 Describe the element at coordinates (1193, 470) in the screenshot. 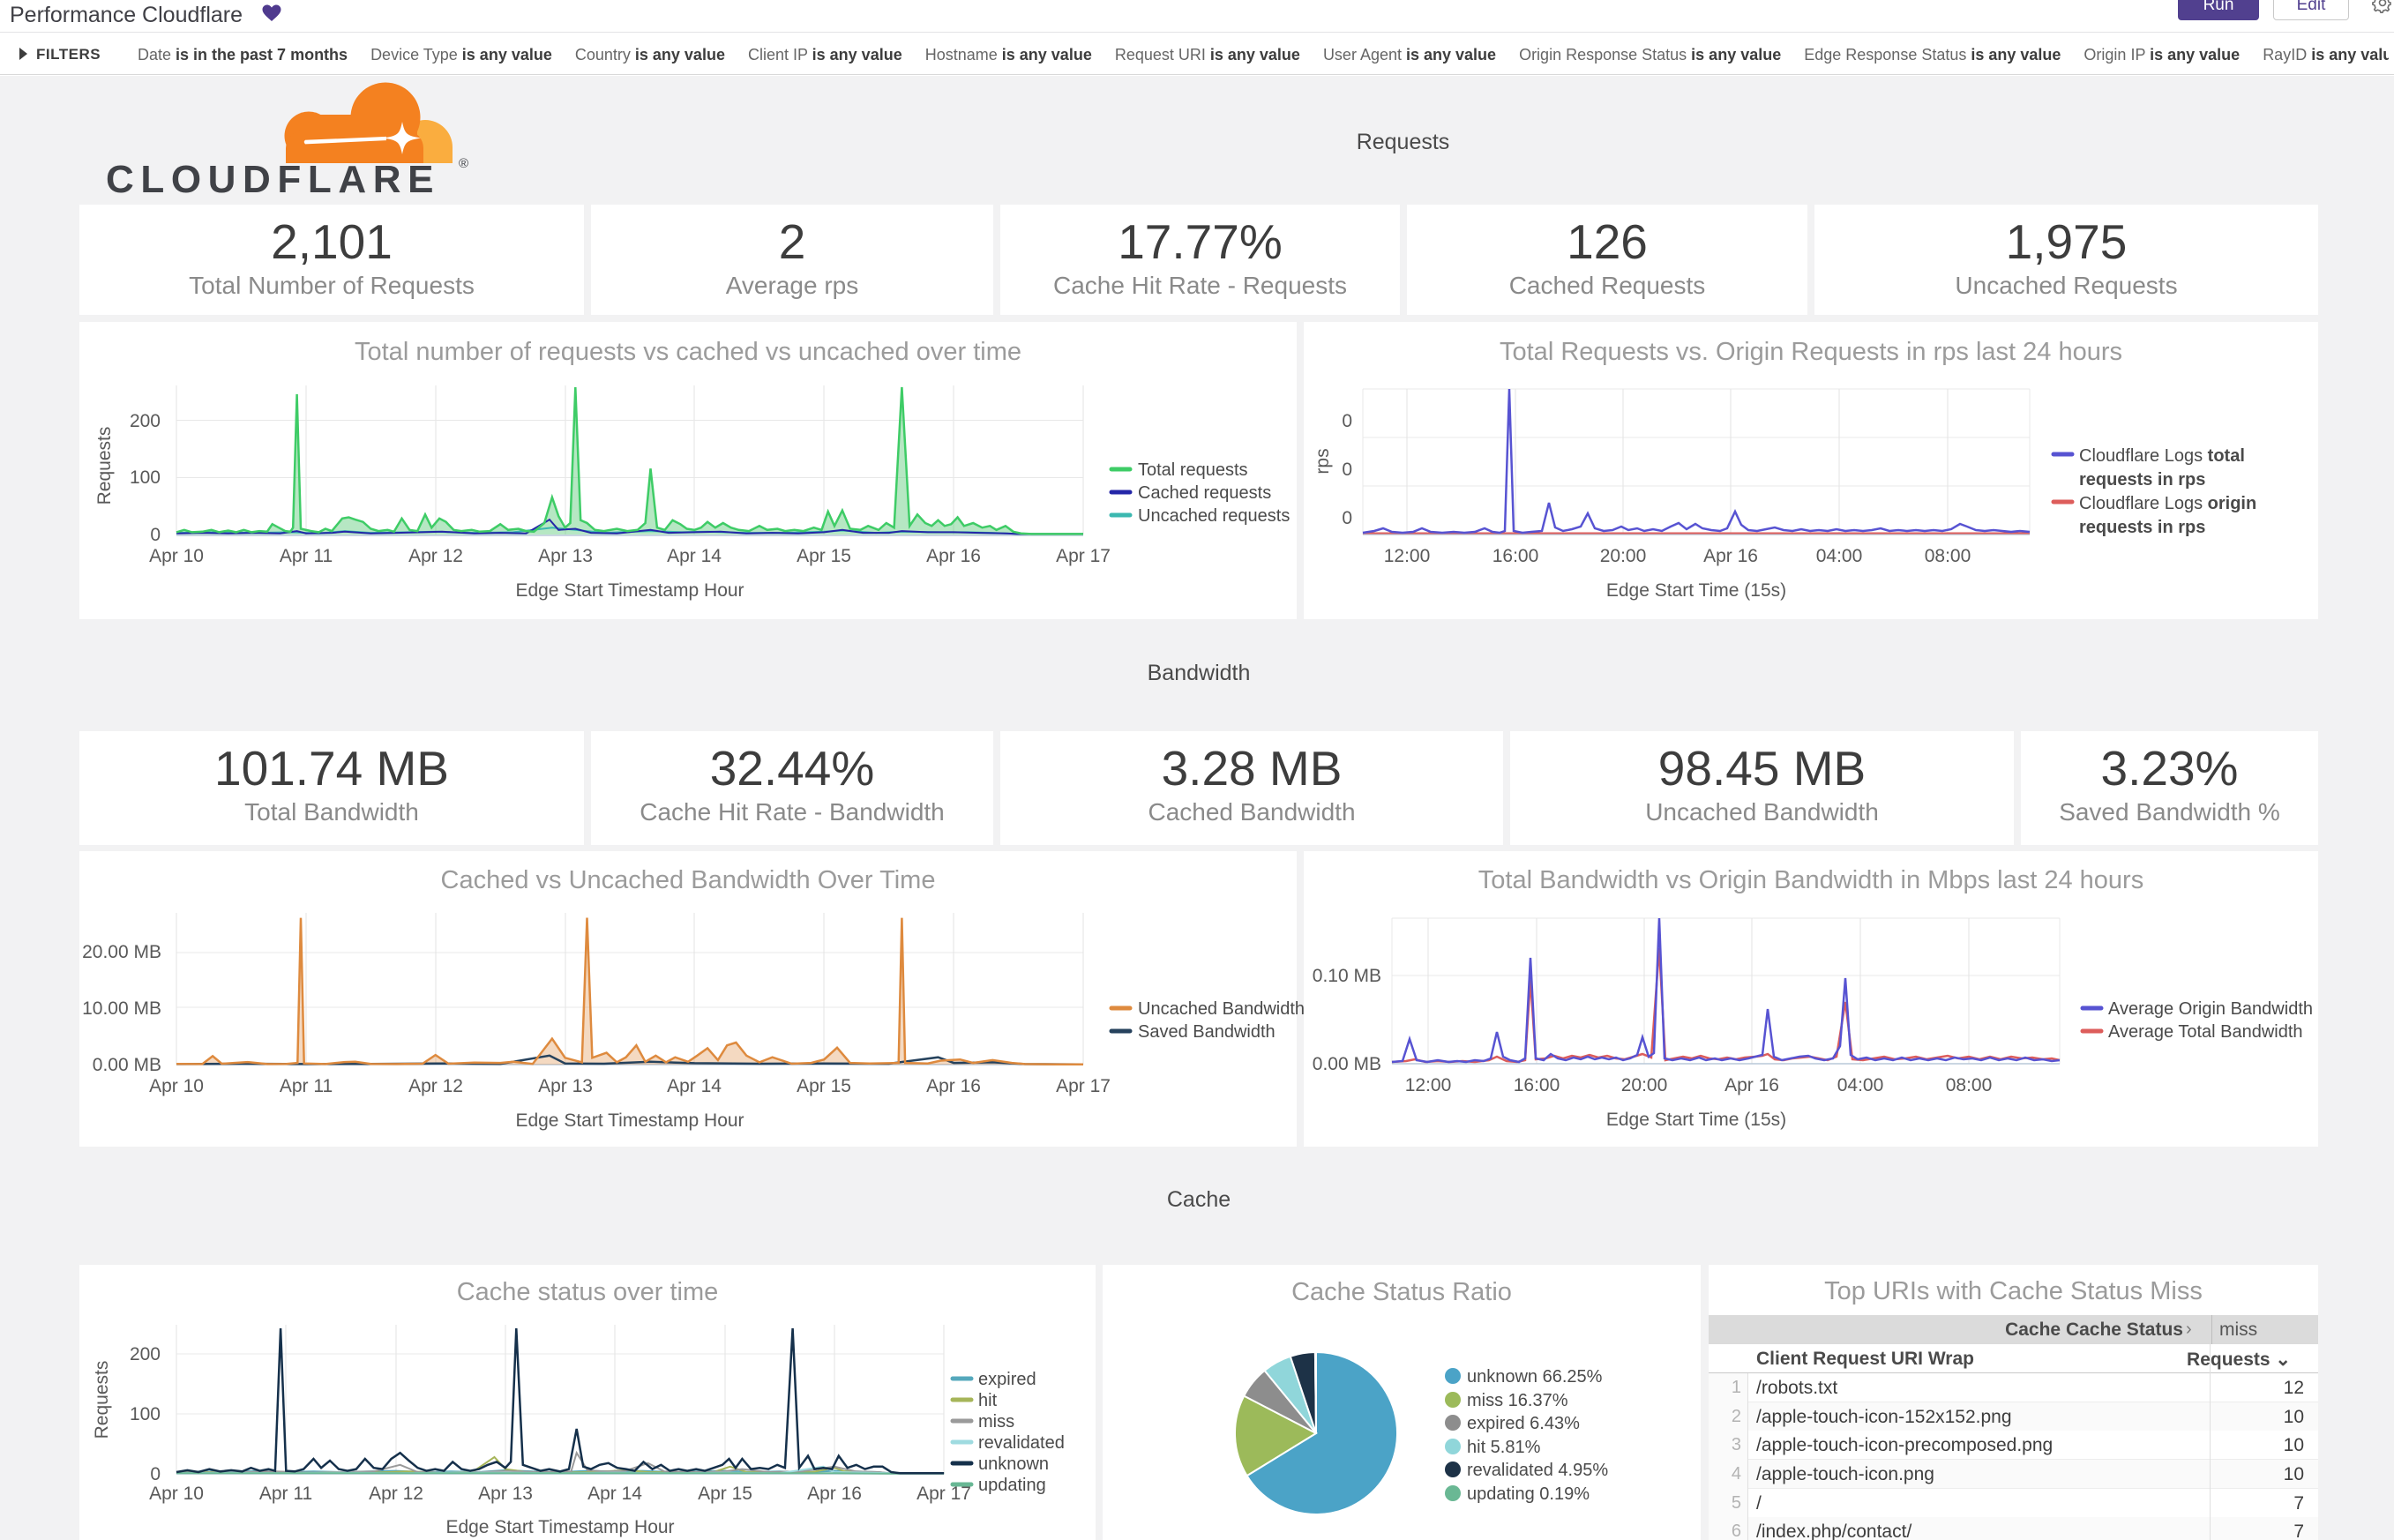

I see `svg-text: Total requests` at that location.